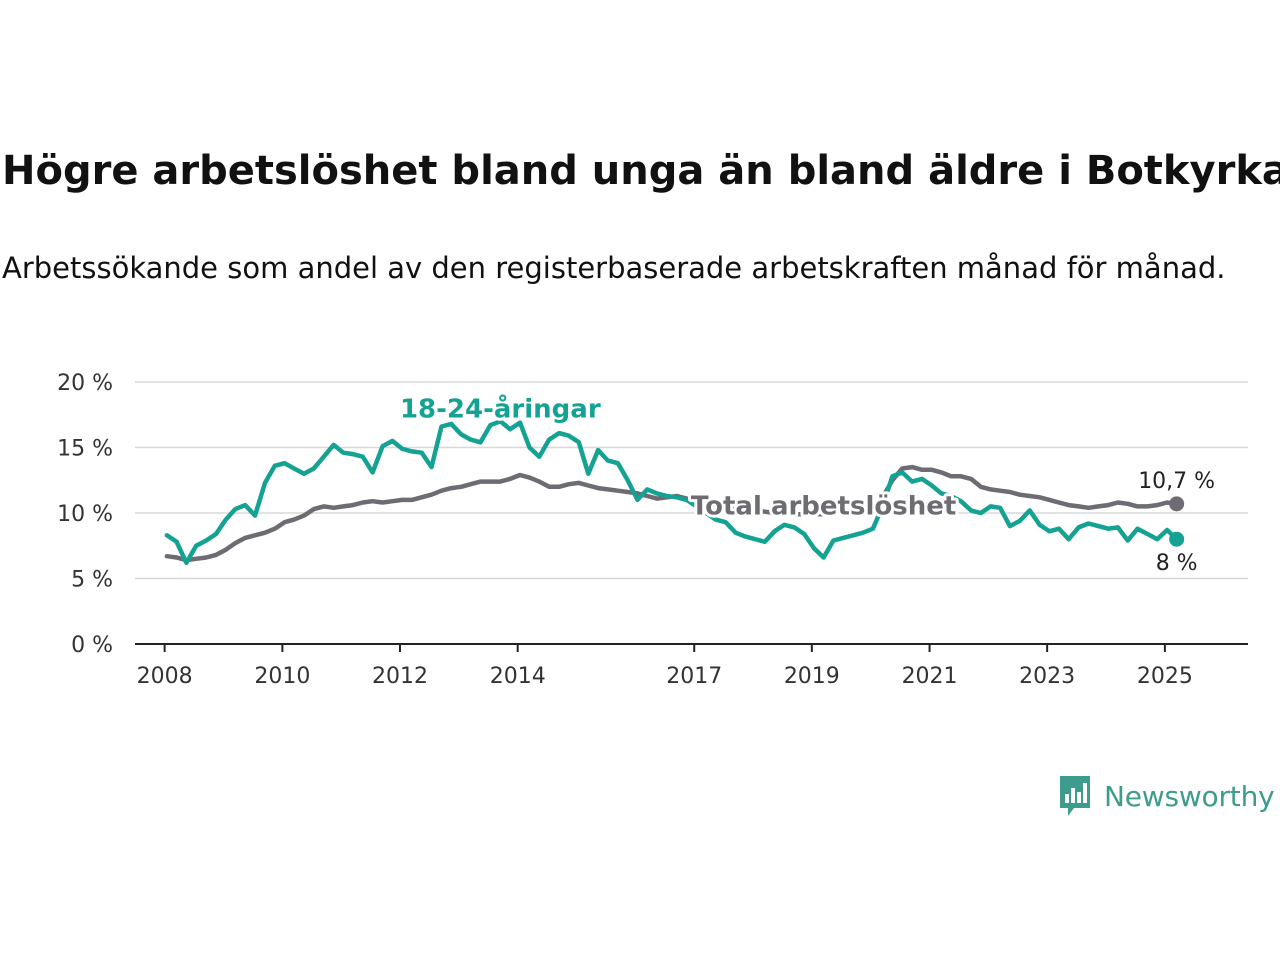 The height and width of the screenshot is (960, 1280). I want to click on x-tick-label: 2014, so click(518, 676).